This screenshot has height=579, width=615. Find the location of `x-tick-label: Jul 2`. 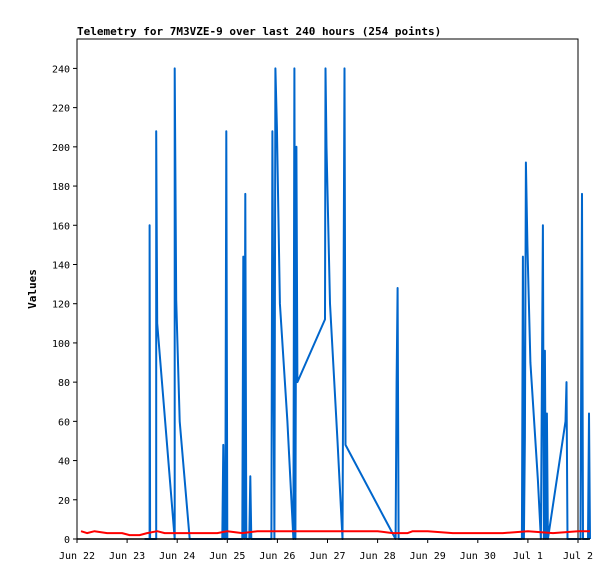

x-tick-label: Jul 2 is located at coordinates (578, 556).